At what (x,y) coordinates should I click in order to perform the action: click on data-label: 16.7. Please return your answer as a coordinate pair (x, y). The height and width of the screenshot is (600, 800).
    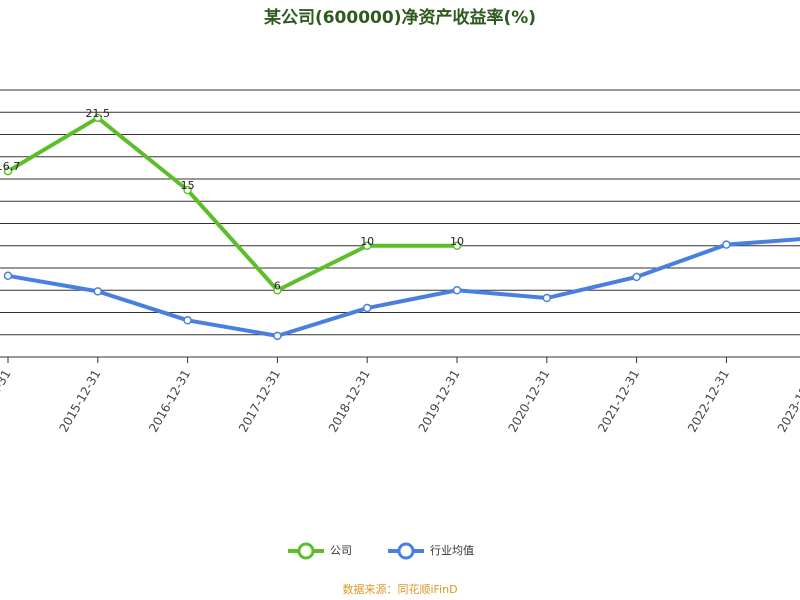
    Looking at the image, I should click on (10, 166).